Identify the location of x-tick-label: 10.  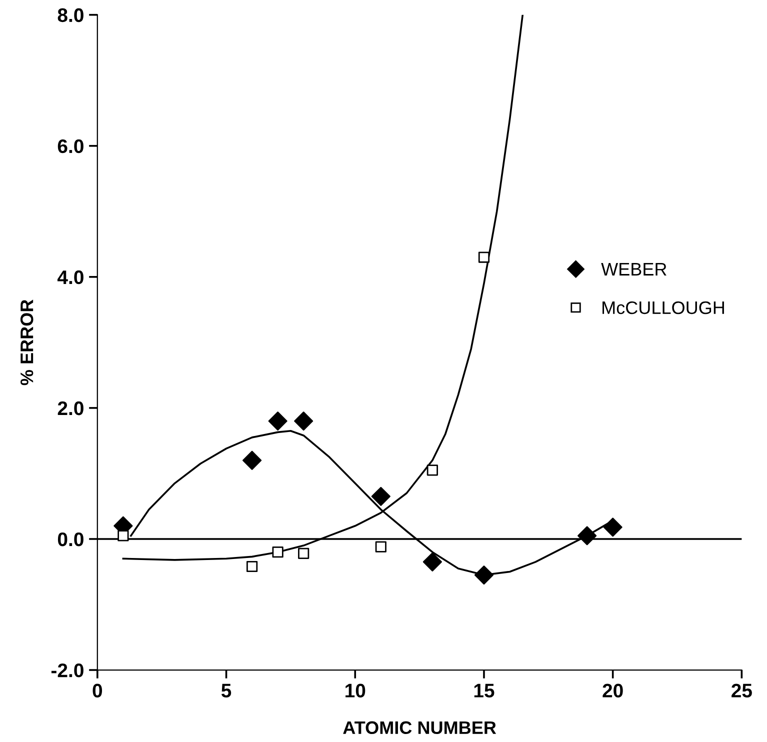
(356, 691).